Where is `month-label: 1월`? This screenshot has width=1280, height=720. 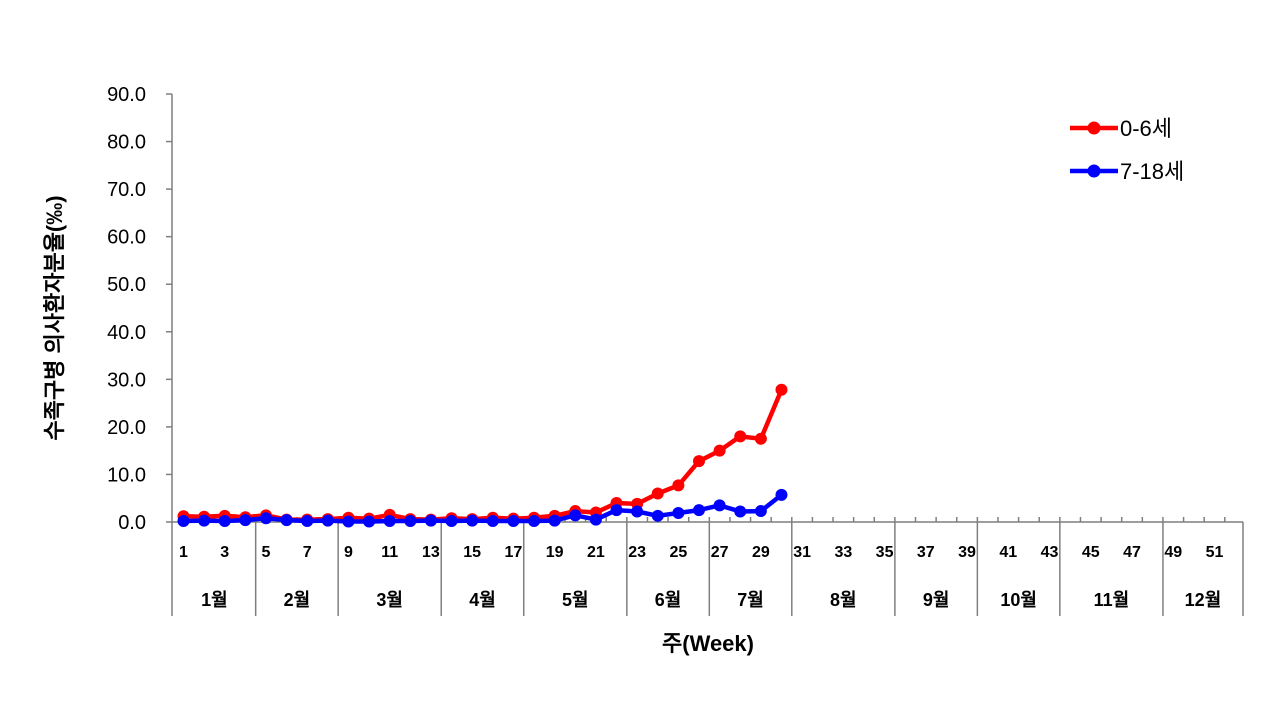 month-label: 1월 is located at coordinates (214, 600).